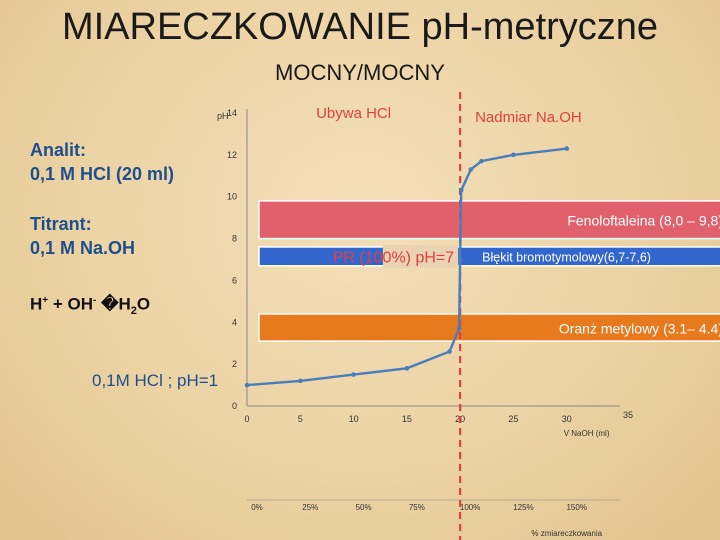 The width and height of the screenshot is (720, 540). Describe the element at coordinates (628, 415) in the screenshot. I see `x-tick-label: 35` at that location.